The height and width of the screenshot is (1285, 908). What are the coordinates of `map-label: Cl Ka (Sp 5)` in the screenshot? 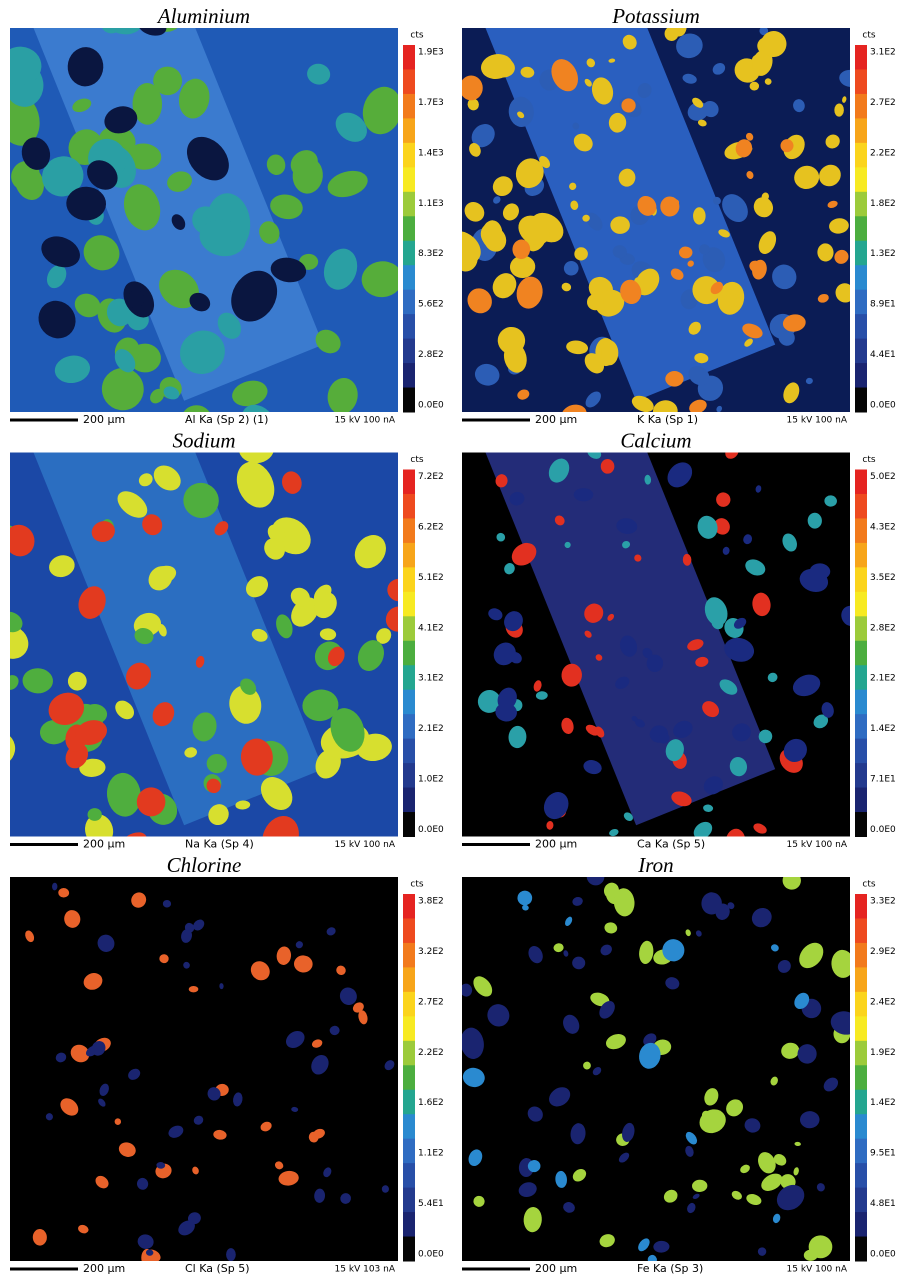 It's located at (217, 1268).